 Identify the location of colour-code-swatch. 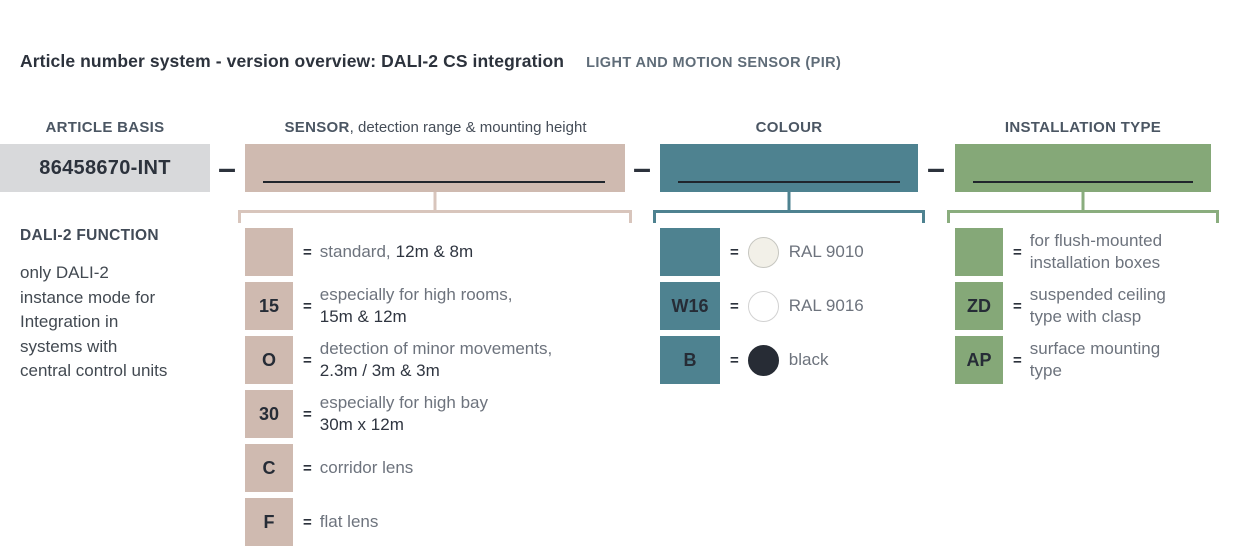
(690, 252).